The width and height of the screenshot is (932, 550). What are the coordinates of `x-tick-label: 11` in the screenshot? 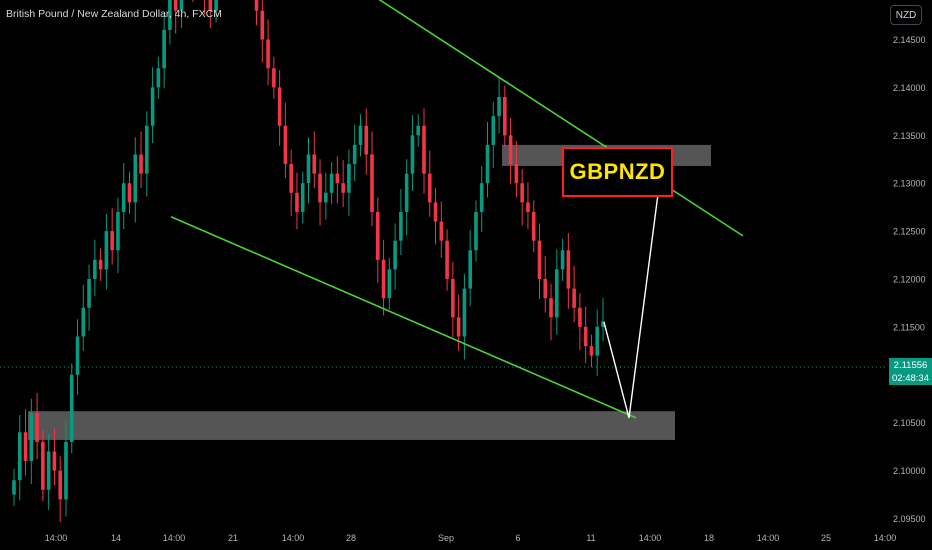 It's located at (590, 538).